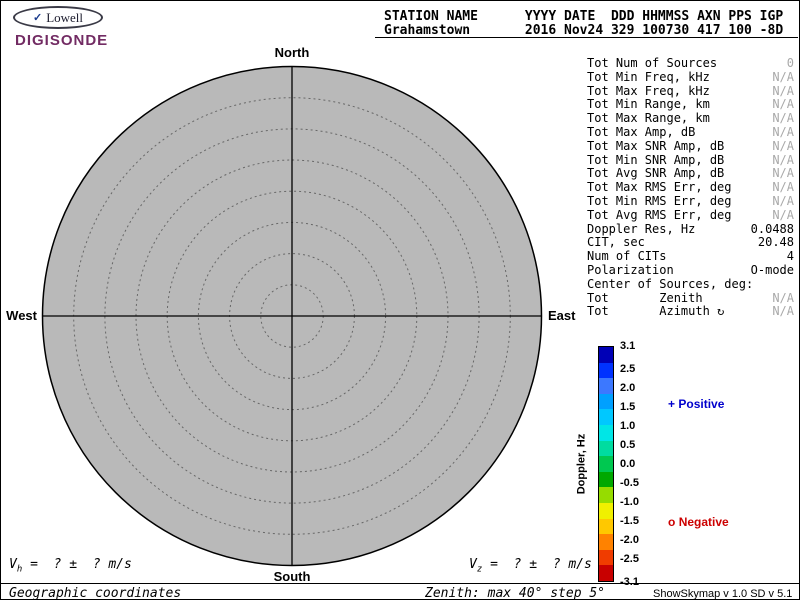 Image resolution: width=800 pixels, height=601 pixels. Describe the element at coordinates (515, 593) in the screenshot. I see `zenith-range-caption: Zenith: max 40° step 5°` at that location.